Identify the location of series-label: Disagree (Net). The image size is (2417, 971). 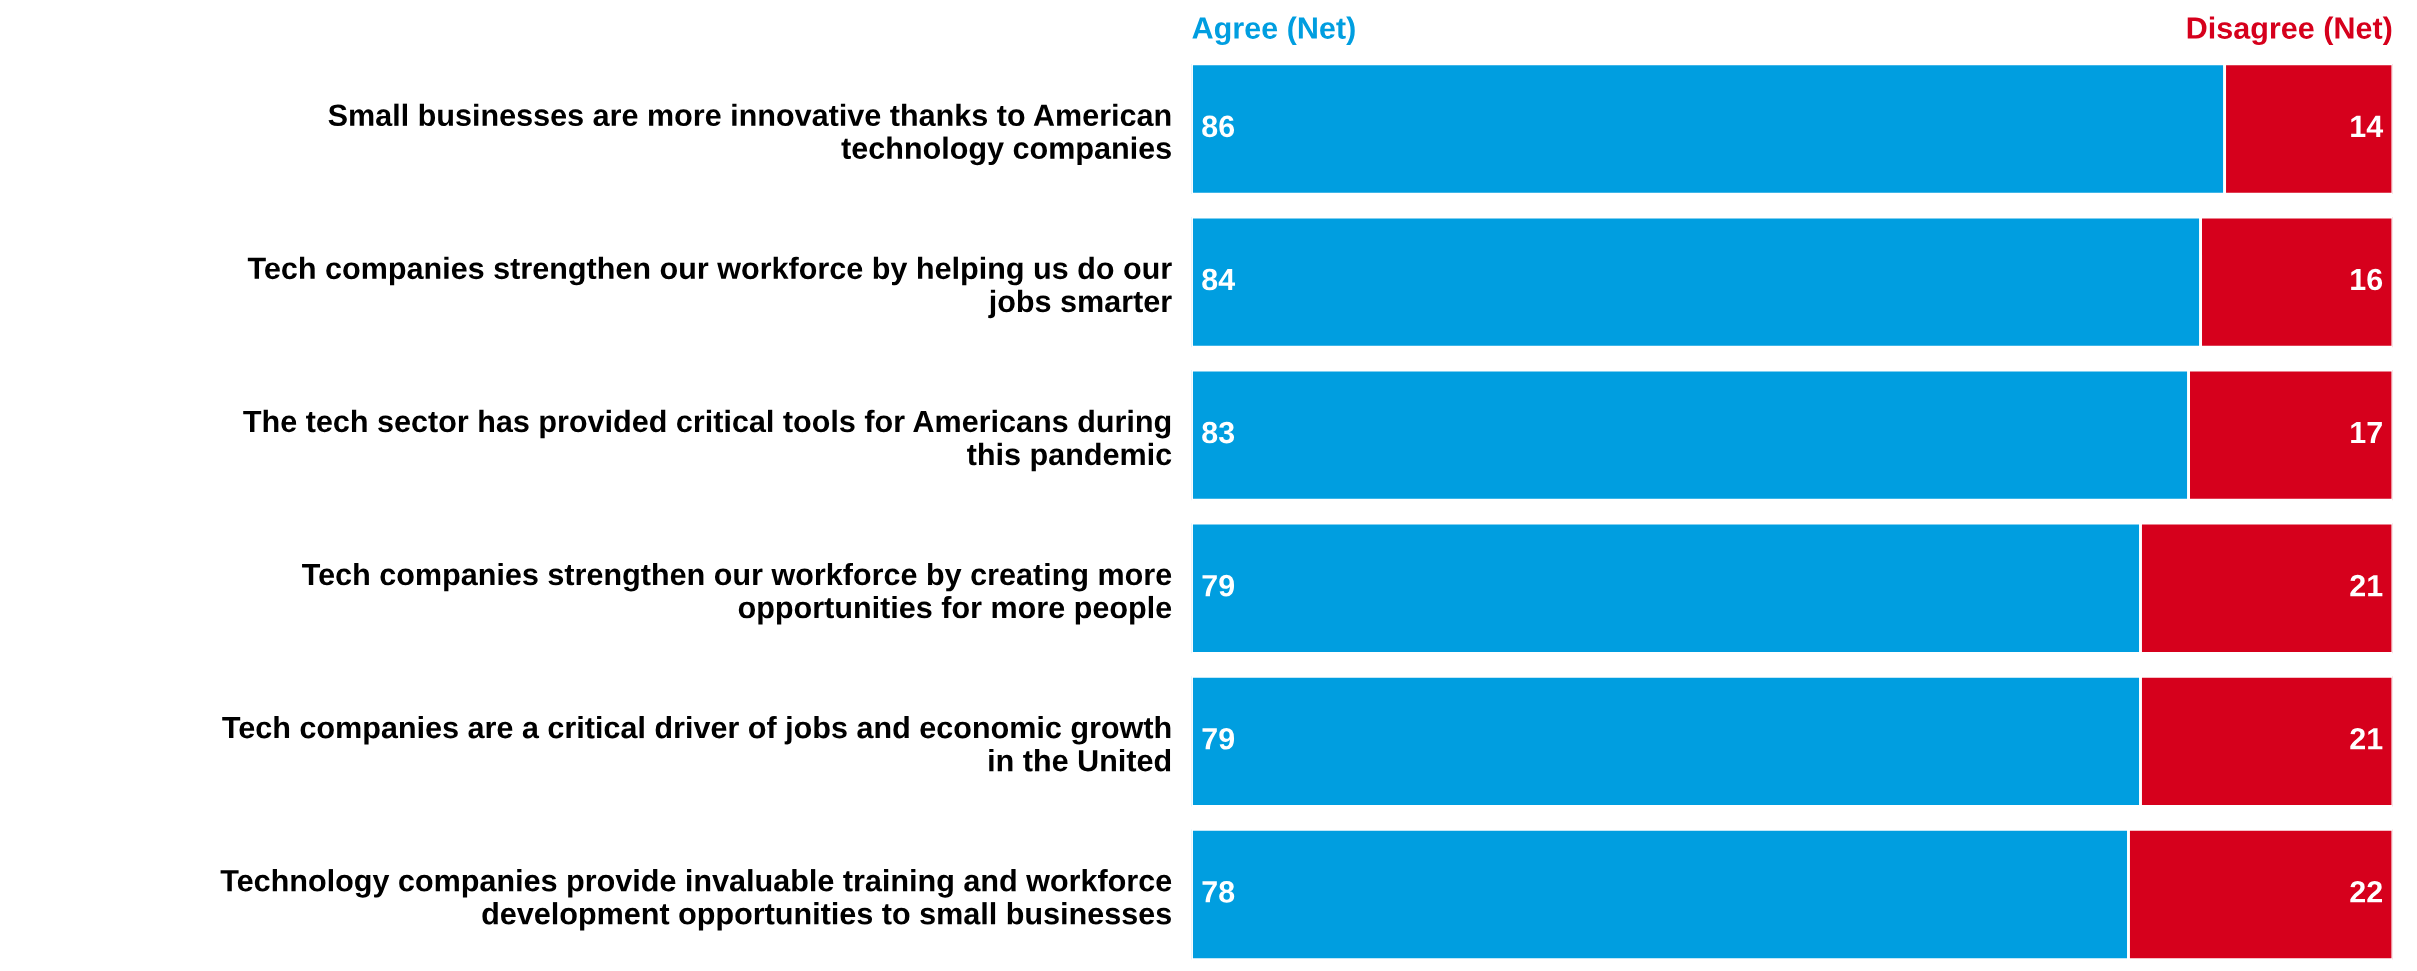
(2289, 31).